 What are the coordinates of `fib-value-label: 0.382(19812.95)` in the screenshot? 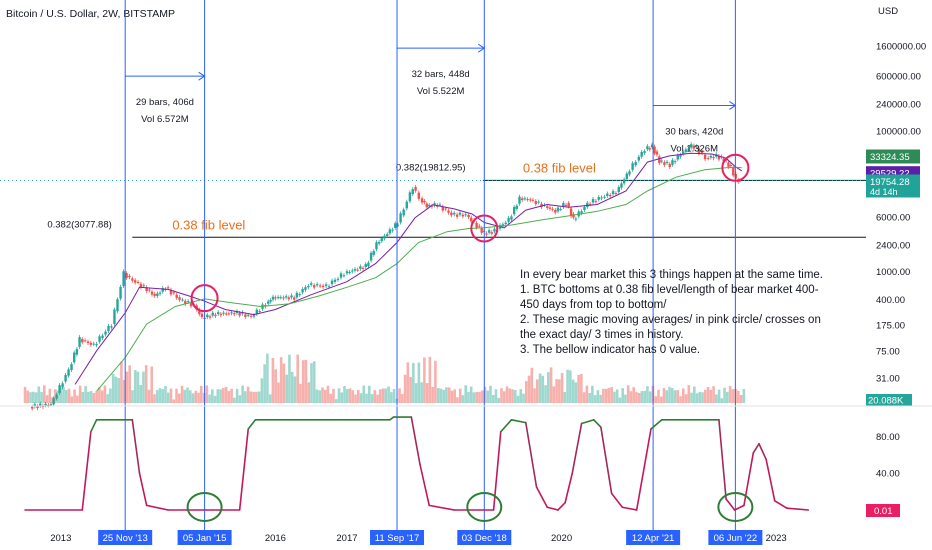 It's located at (431, 167).